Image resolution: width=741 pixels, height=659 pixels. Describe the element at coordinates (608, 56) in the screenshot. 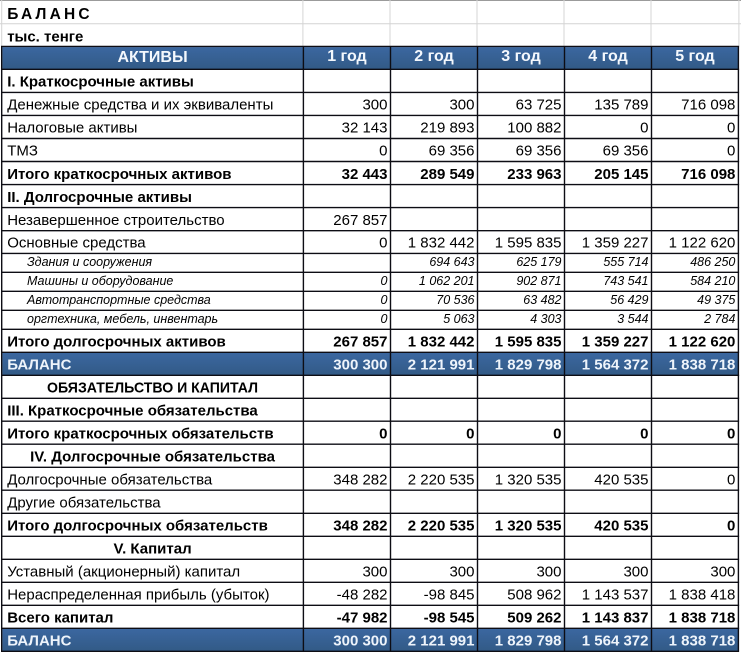

I see `svg-text: 4 год` at that location.